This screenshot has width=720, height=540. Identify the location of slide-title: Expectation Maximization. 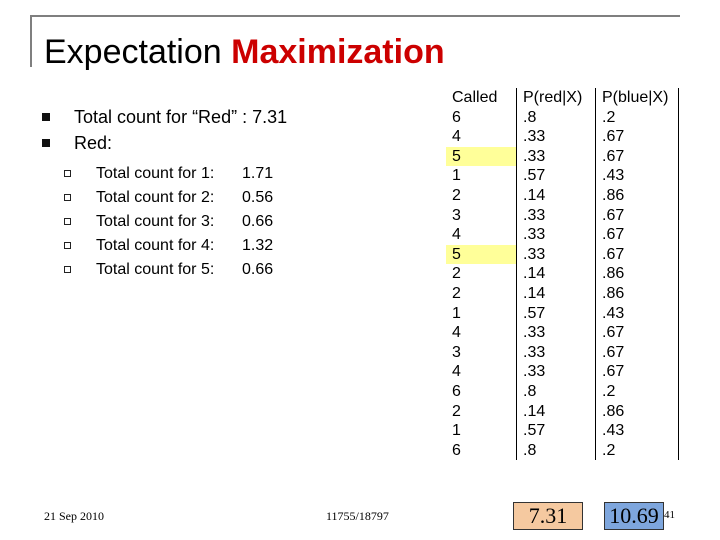
(244, 52).